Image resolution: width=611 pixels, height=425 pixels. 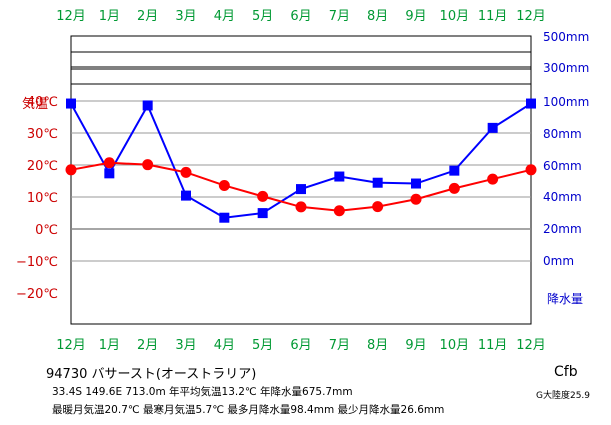 I want to click on precipitation-tick-label: 60mm, so click(x=562, y=166).